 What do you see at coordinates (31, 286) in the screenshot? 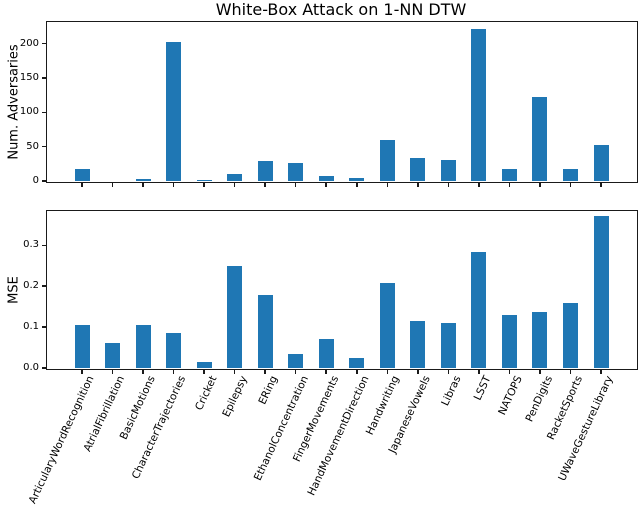
I see `y-tick-label: 0.2` at bounding box center [31, 286].